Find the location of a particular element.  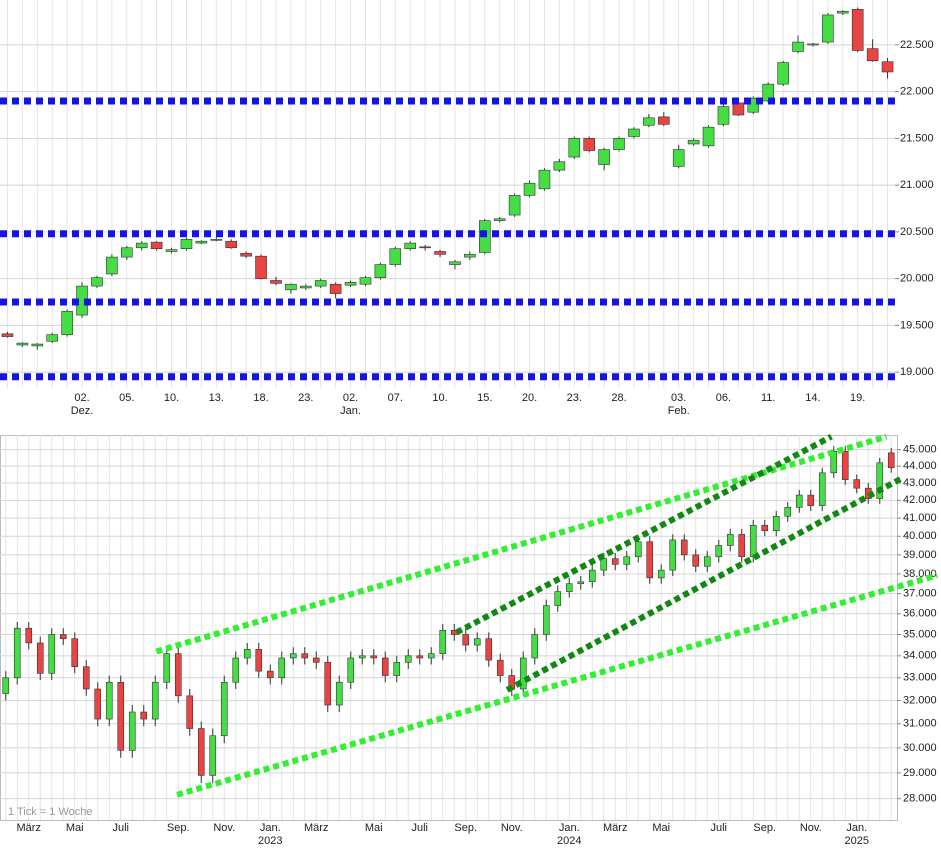

x-group-label: 2024 is located at coordinates (569, 841).